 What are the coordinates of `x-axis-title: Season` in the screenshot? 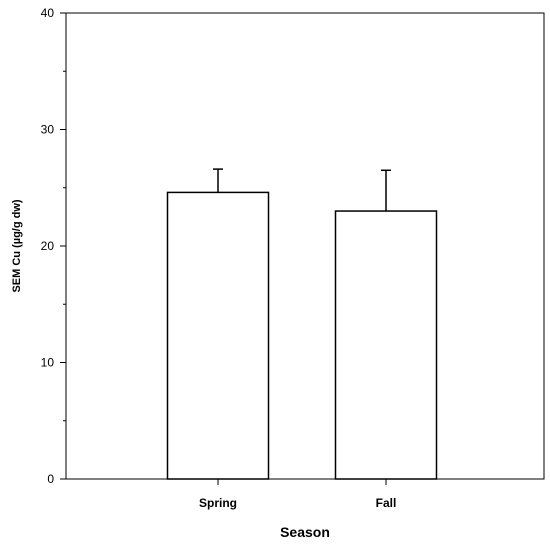 It's located at (305, 532).